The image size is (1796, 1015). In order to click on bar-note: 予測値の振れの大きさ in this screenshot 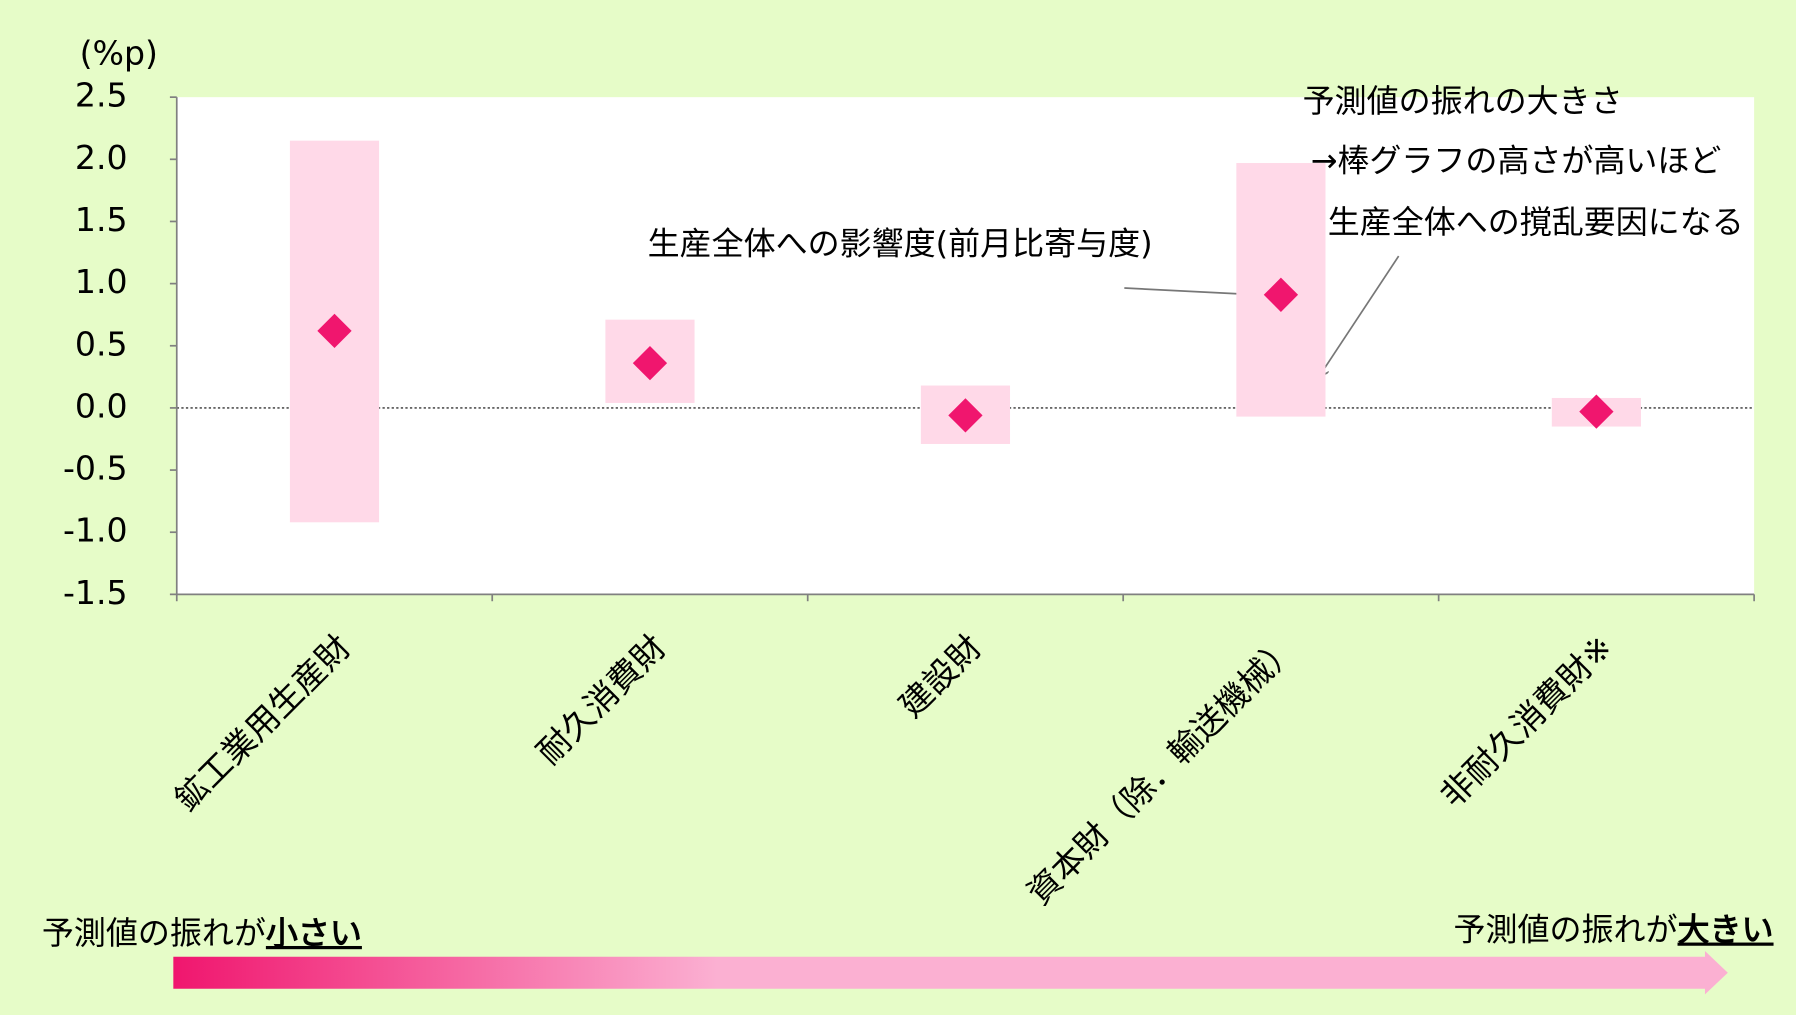, I will do `click(1463, 101)`.